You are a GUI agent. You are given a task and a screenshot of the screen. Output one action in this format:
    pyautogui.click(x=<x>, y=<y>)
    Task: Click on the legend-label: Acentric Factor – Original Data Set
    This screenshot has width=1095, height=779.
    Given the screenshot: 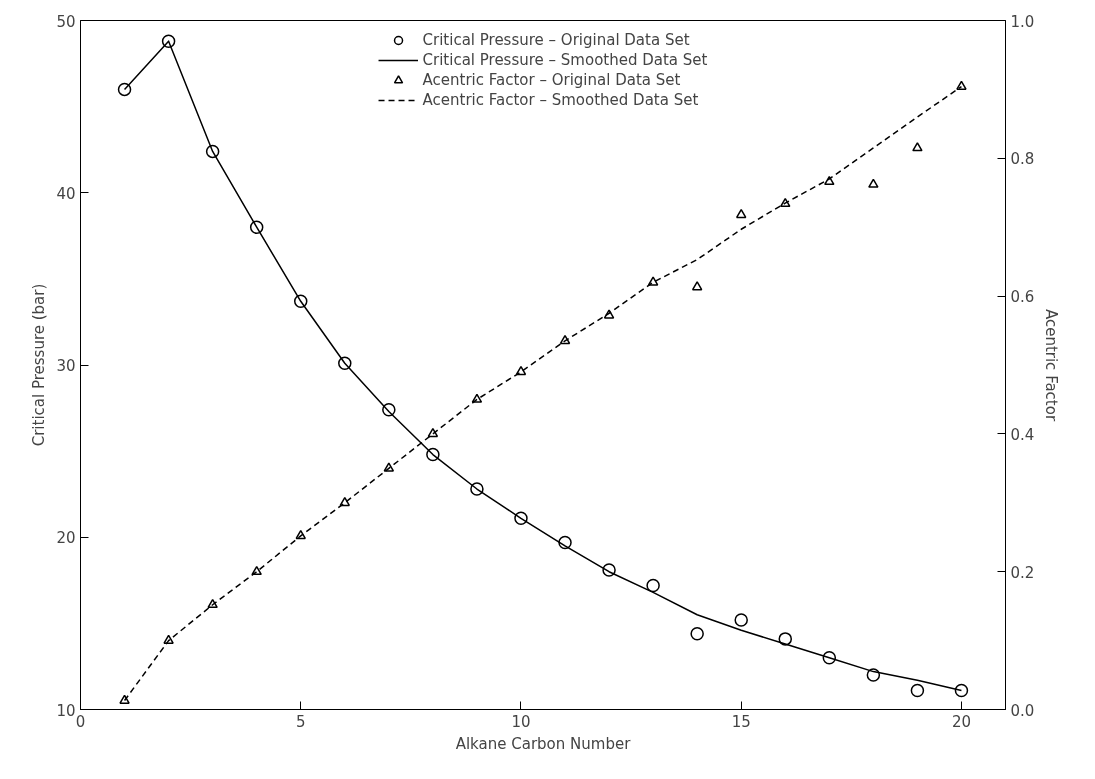 What is the action you would take?
    pyautogui.click(x=551, y=80)
    